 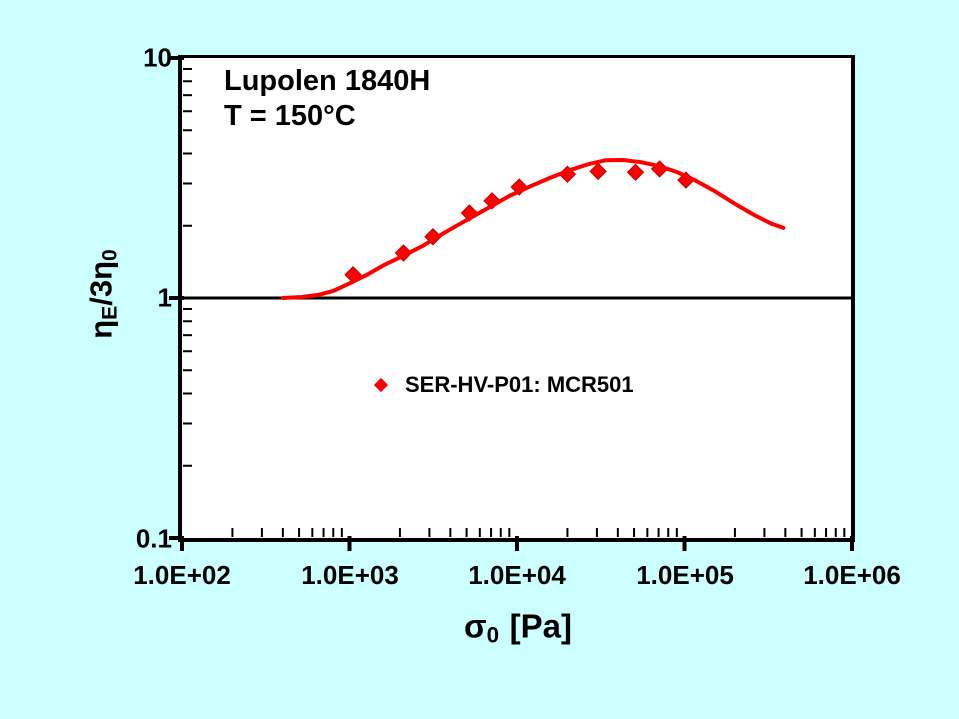 What do you see at coordinates (350, 575) in the screenshot?
I see `x-tick-label-1e3: 1.0E+03` at bounding box center [350, 575].